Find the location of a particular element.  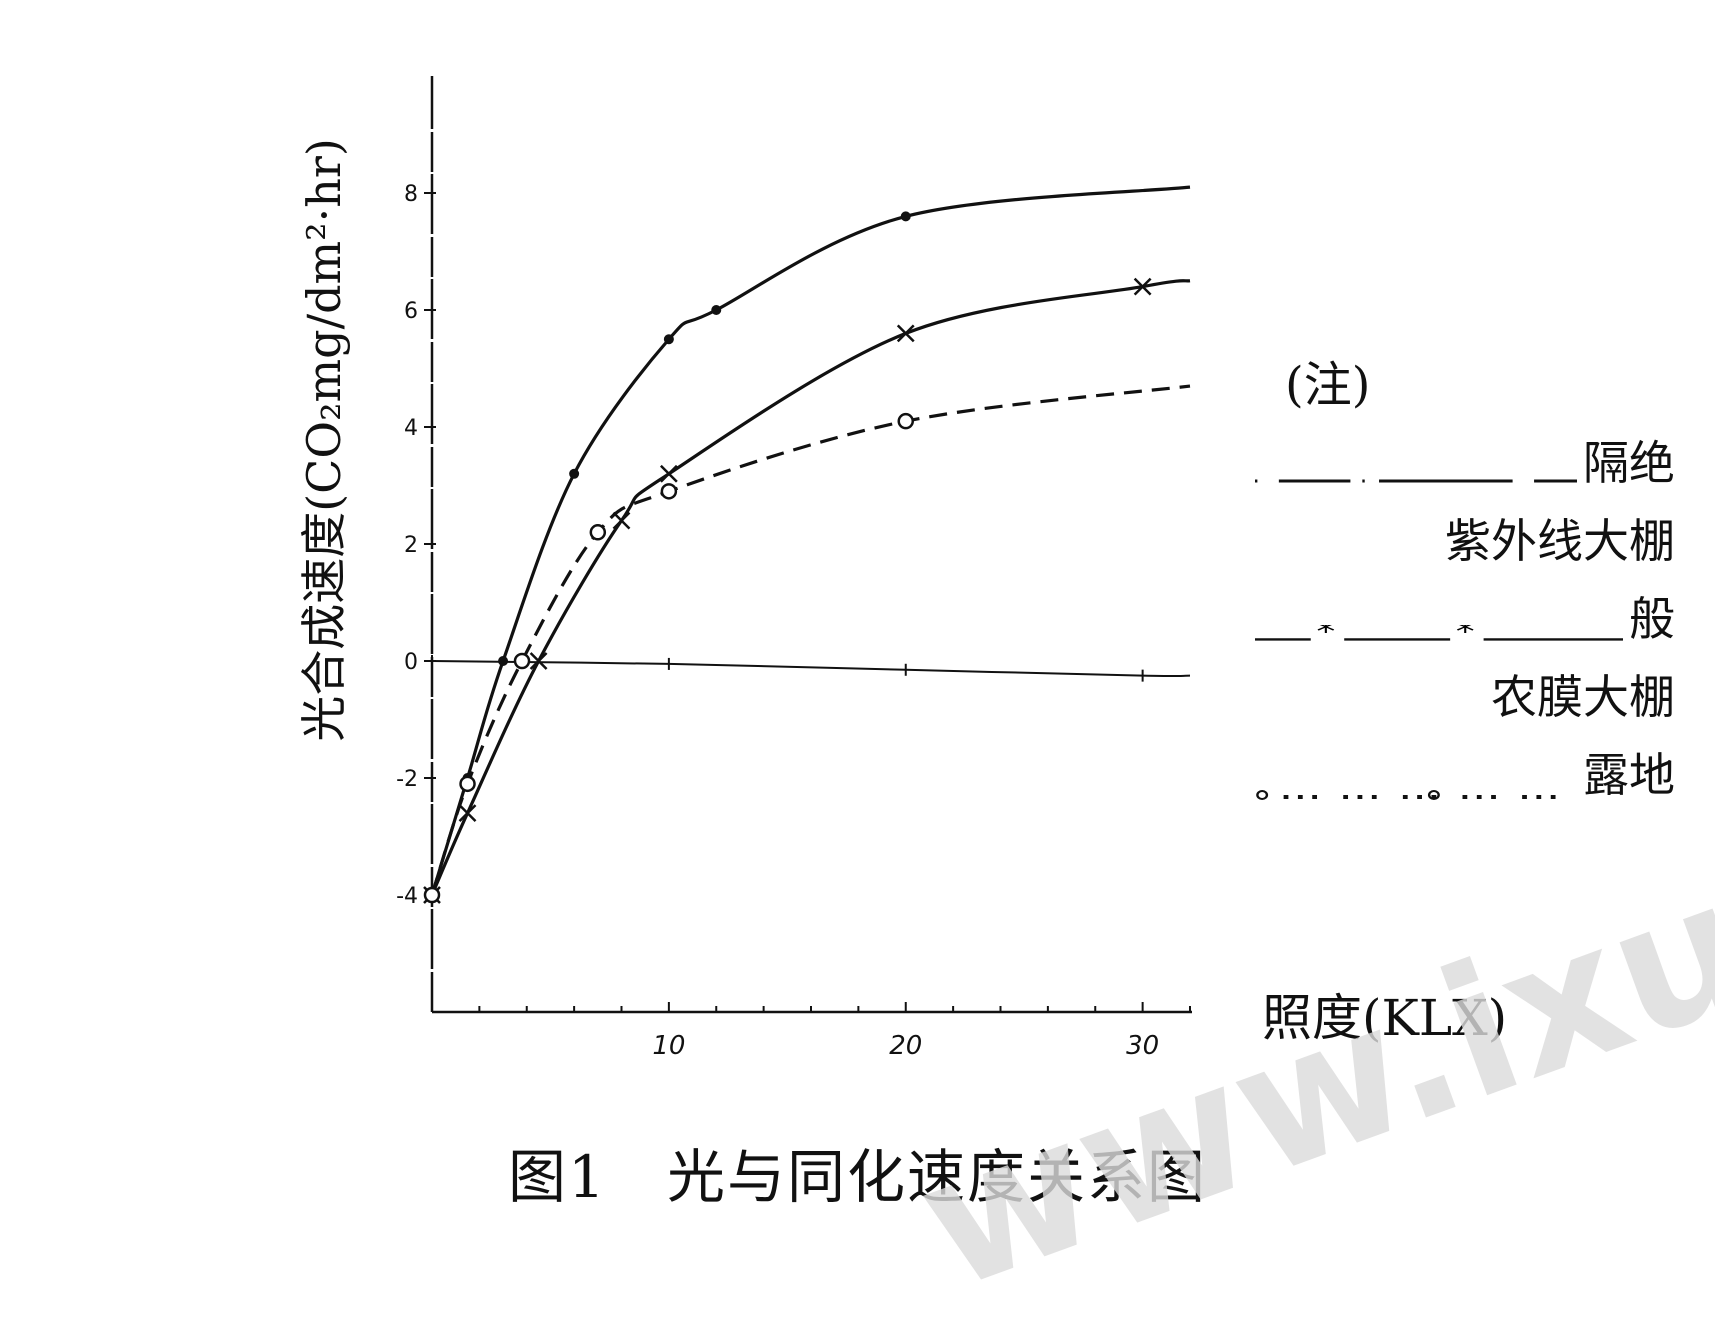

y-tick-label: -2 is located at coordinates (407, 779).